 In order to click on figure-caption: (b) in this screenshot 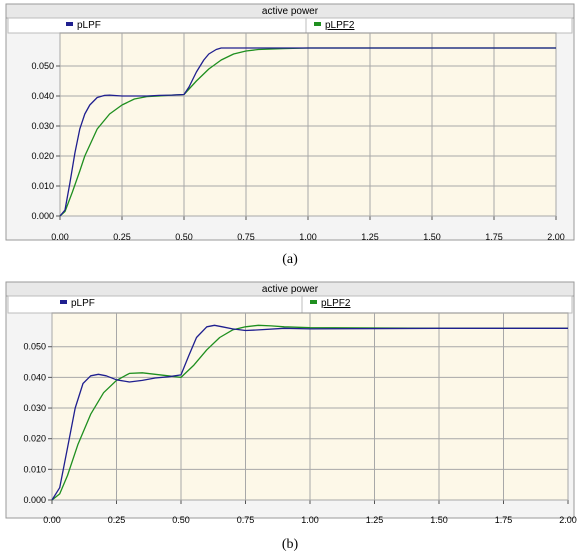, I will do `click(290, 544)`.